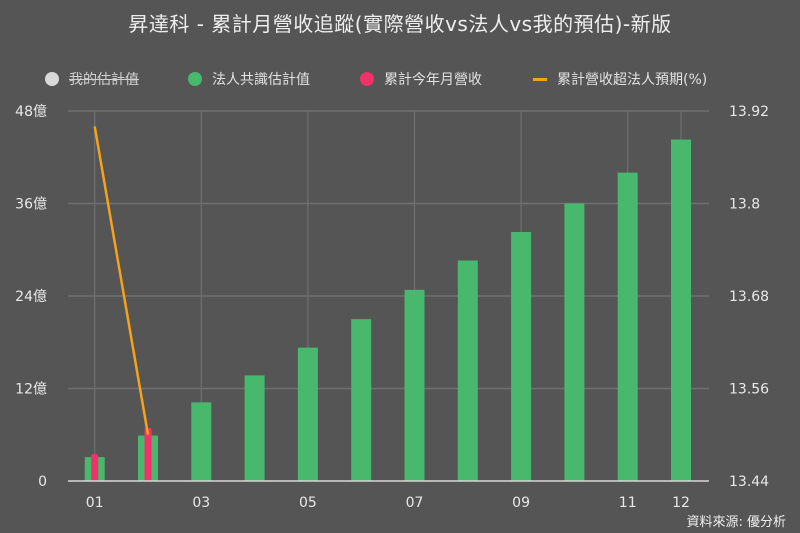  I want to click on legend-item-consensus-estimate: 法人共識估計值, so click(249, 79).